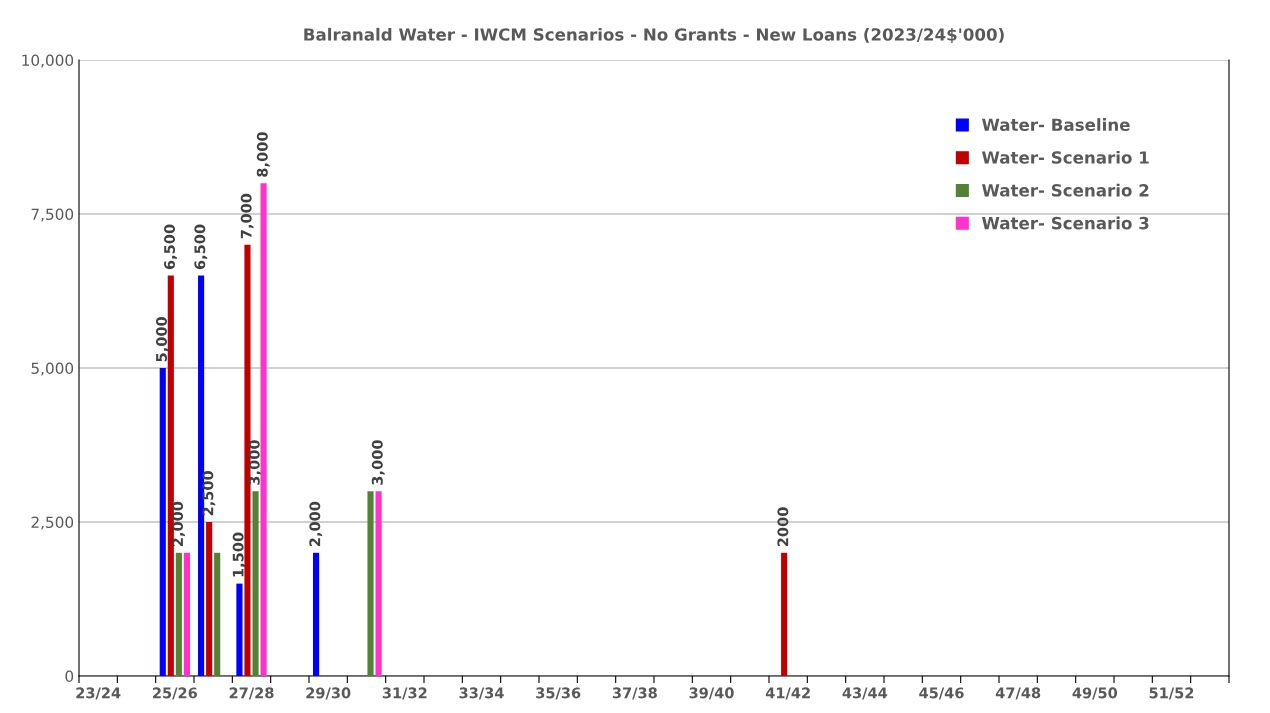 The width and height of the screenshot is (1270, 713). Describe the element at coordinates (52, 523) in the screenshot. I see `y-tick-label: 2,500` at that location.